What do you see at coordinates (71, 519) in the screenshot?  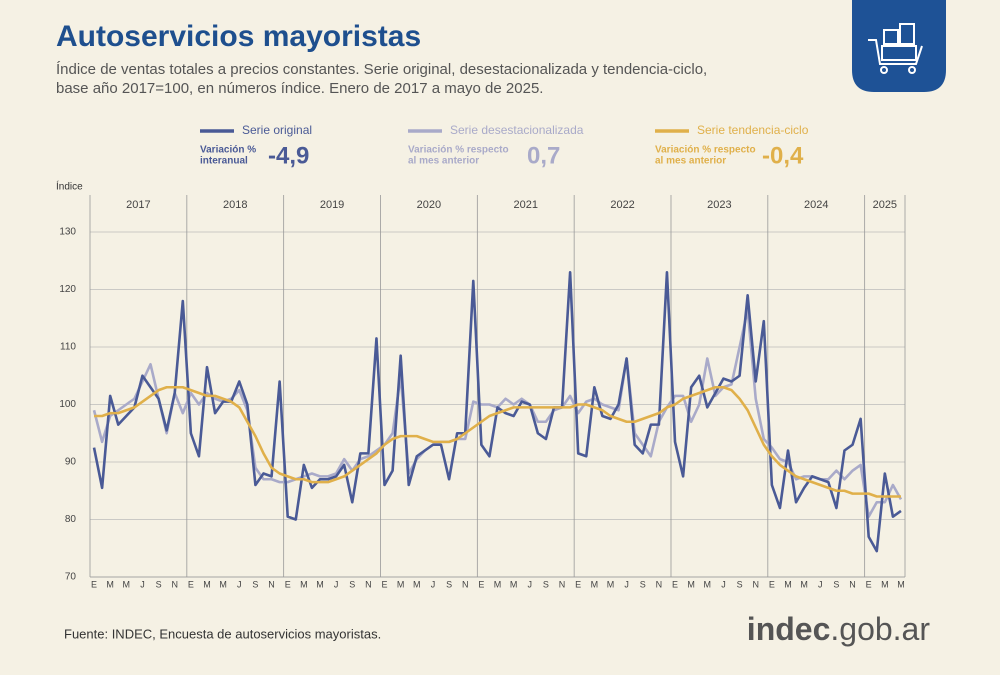 I see `y-tick-label: 80` at bounding box center [71, 519].